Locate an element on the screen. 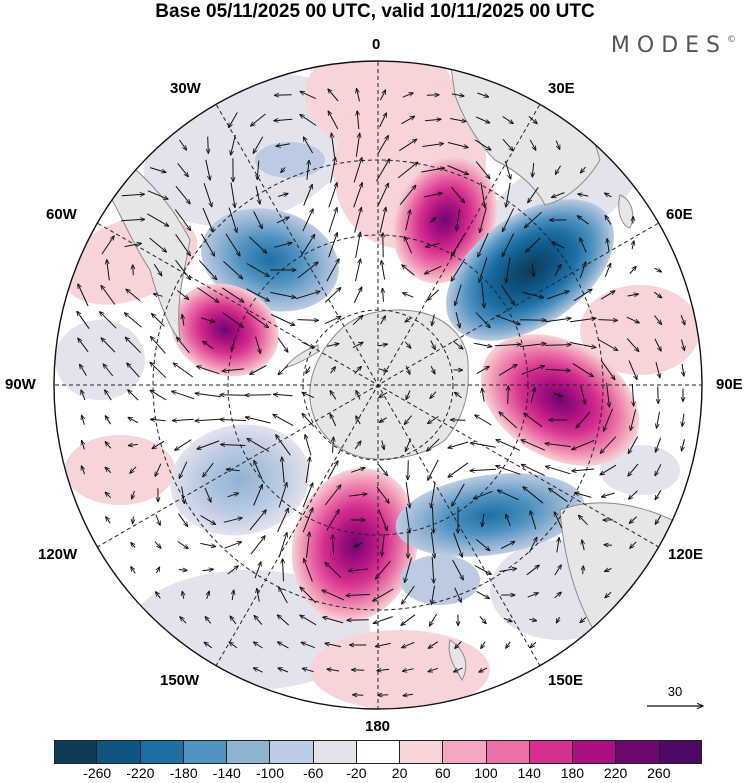 This screenshot has height=783, width=750. colorbar-tick-label: -180 is located at coordinates (183, 773).